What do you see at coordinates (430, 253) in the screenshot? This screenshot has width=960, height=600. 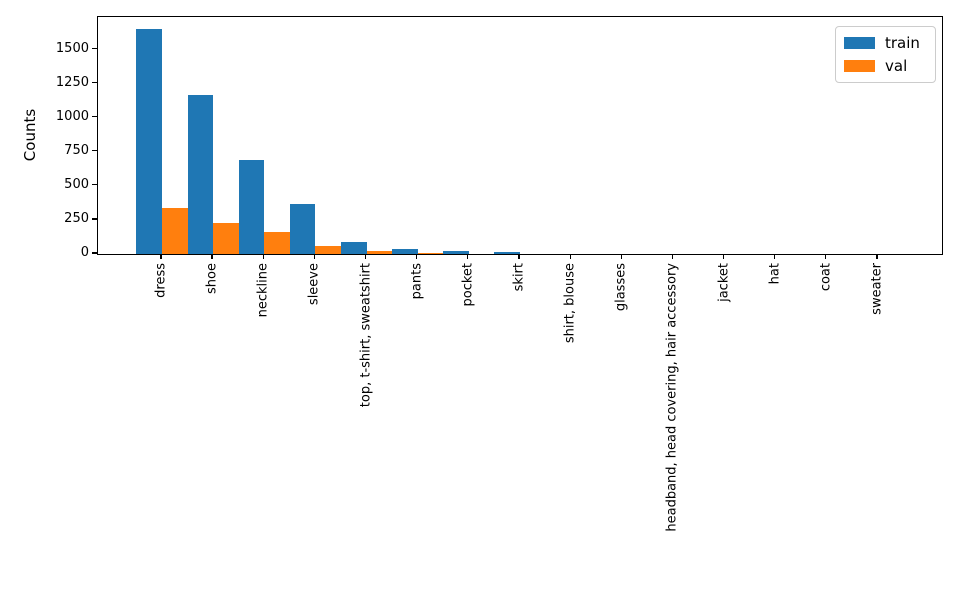 I see `bar-val-pants` at bounding box center [430, 253].